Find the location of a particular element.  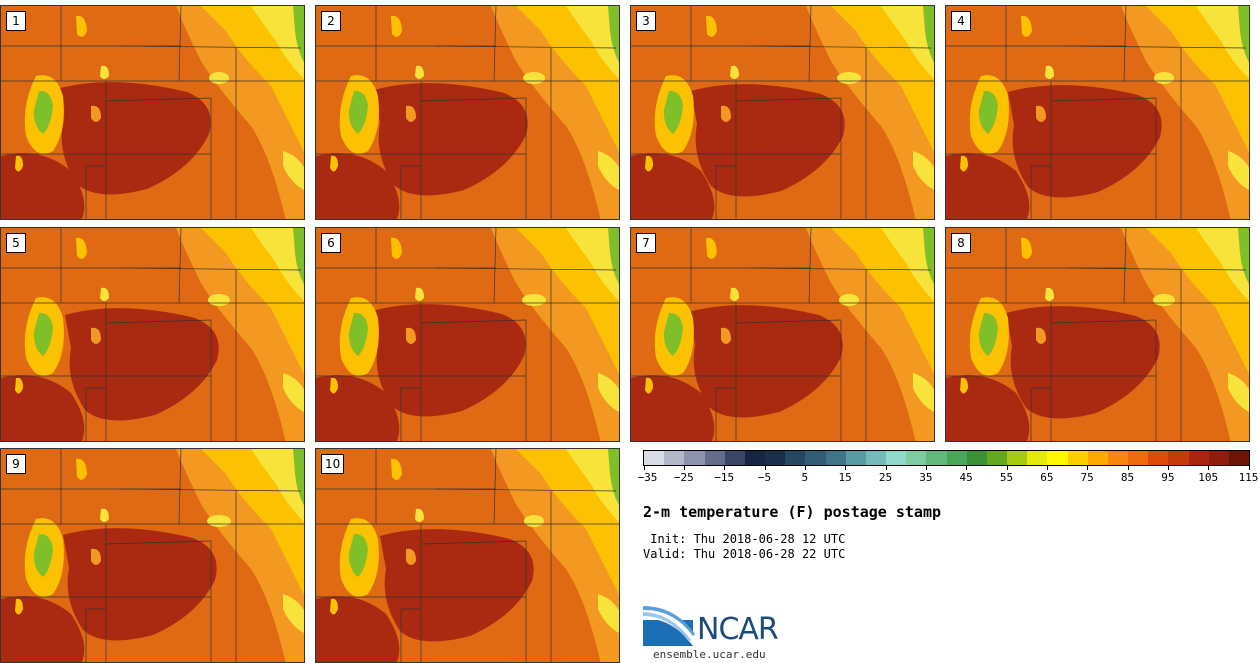

member-label: 8 is located at coordinates (961, 243).